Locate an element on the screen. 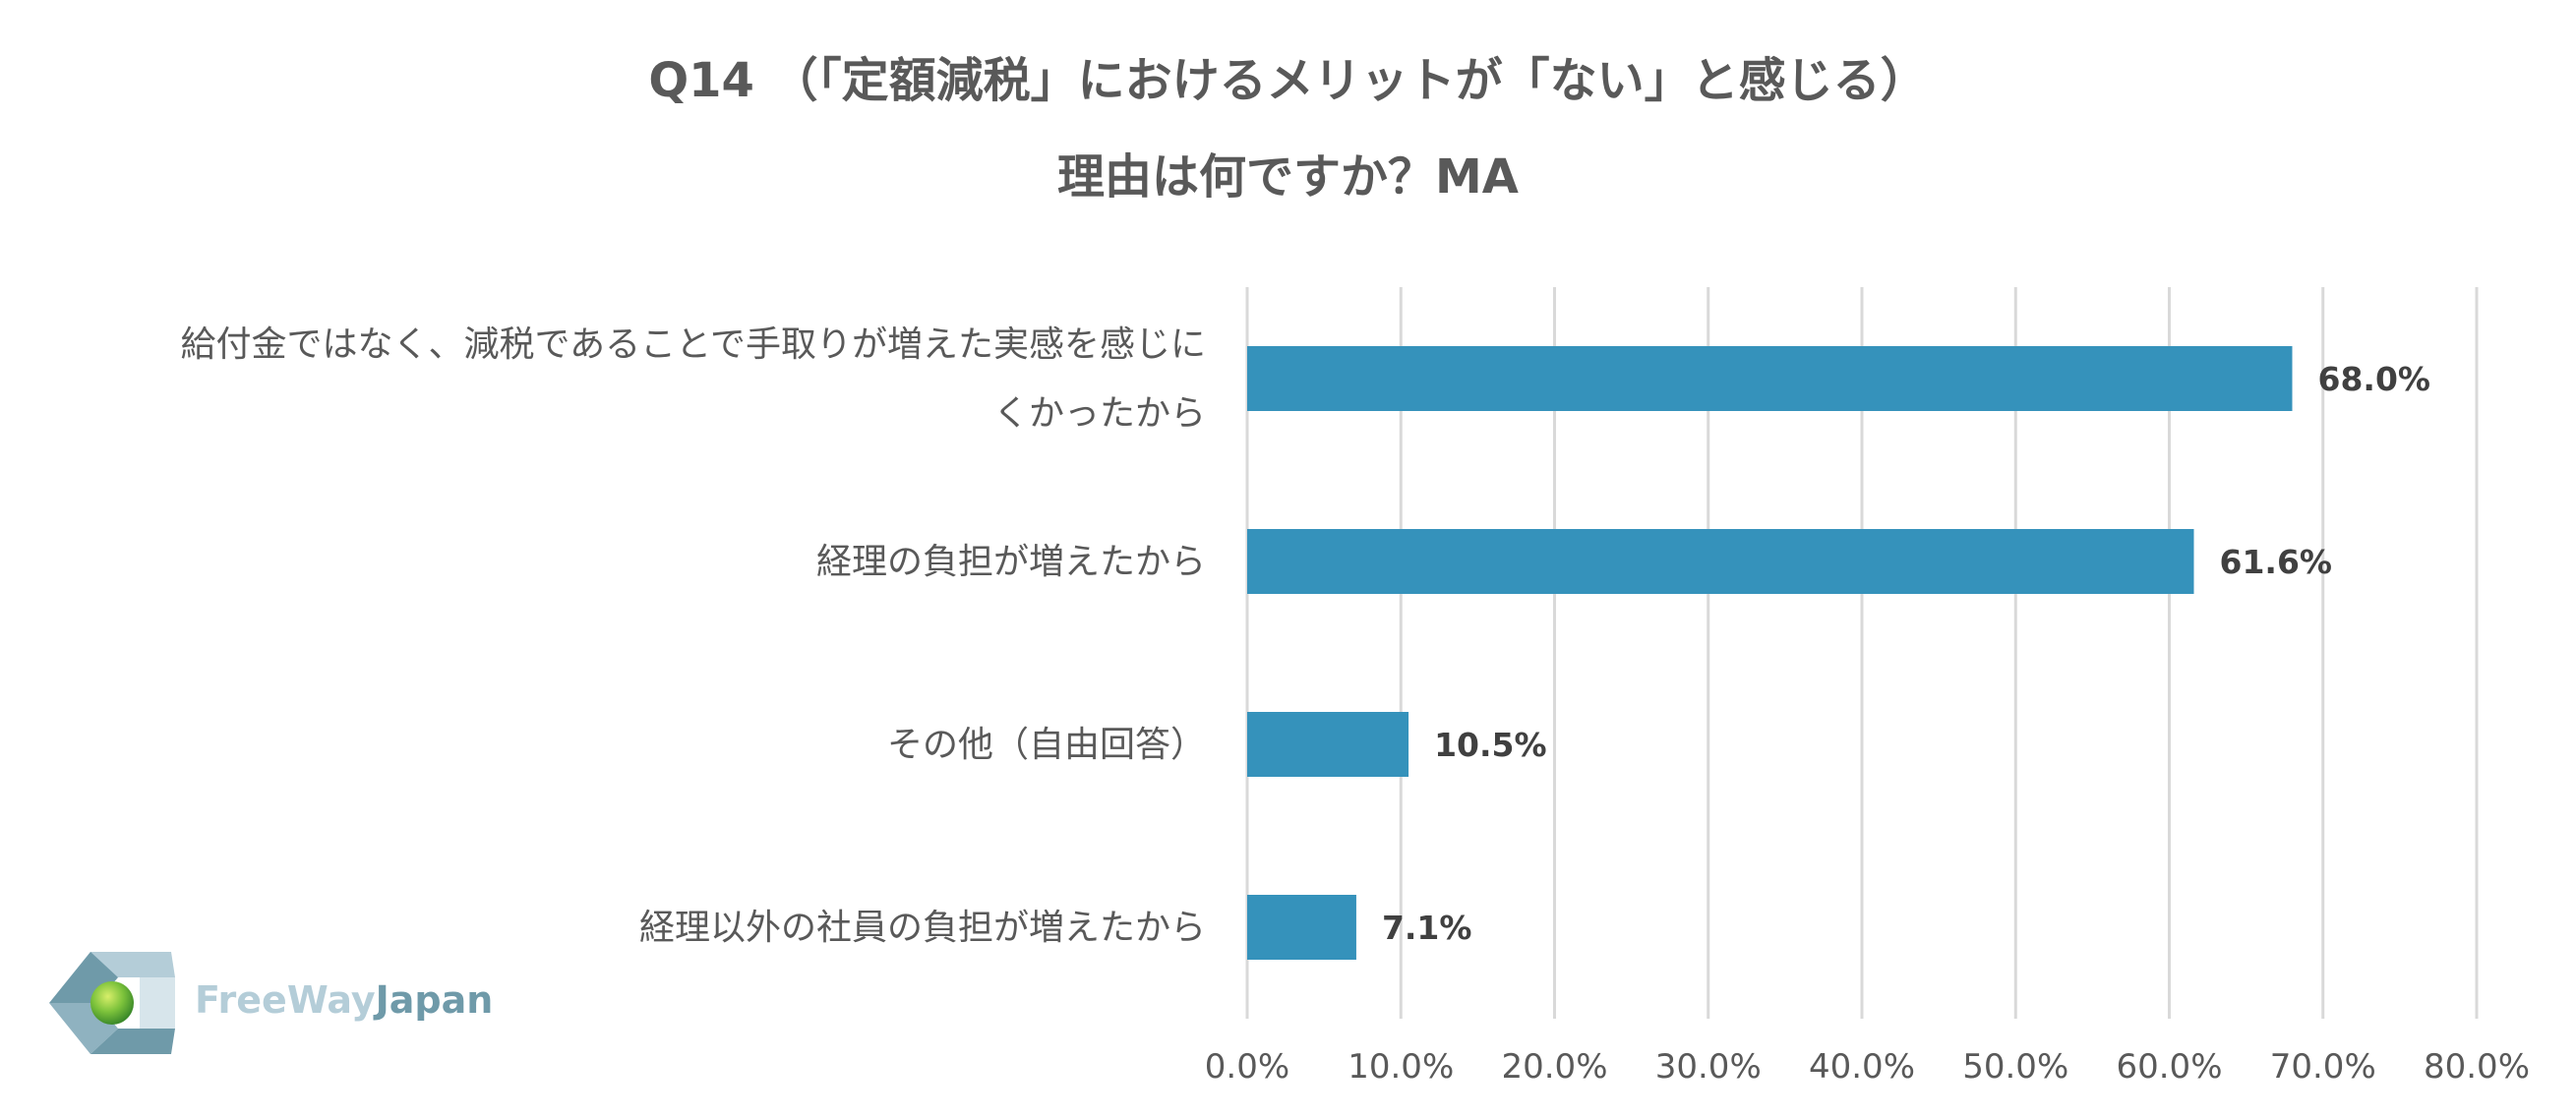  data-label: 10.5% is located at coordinates (1490, 745).